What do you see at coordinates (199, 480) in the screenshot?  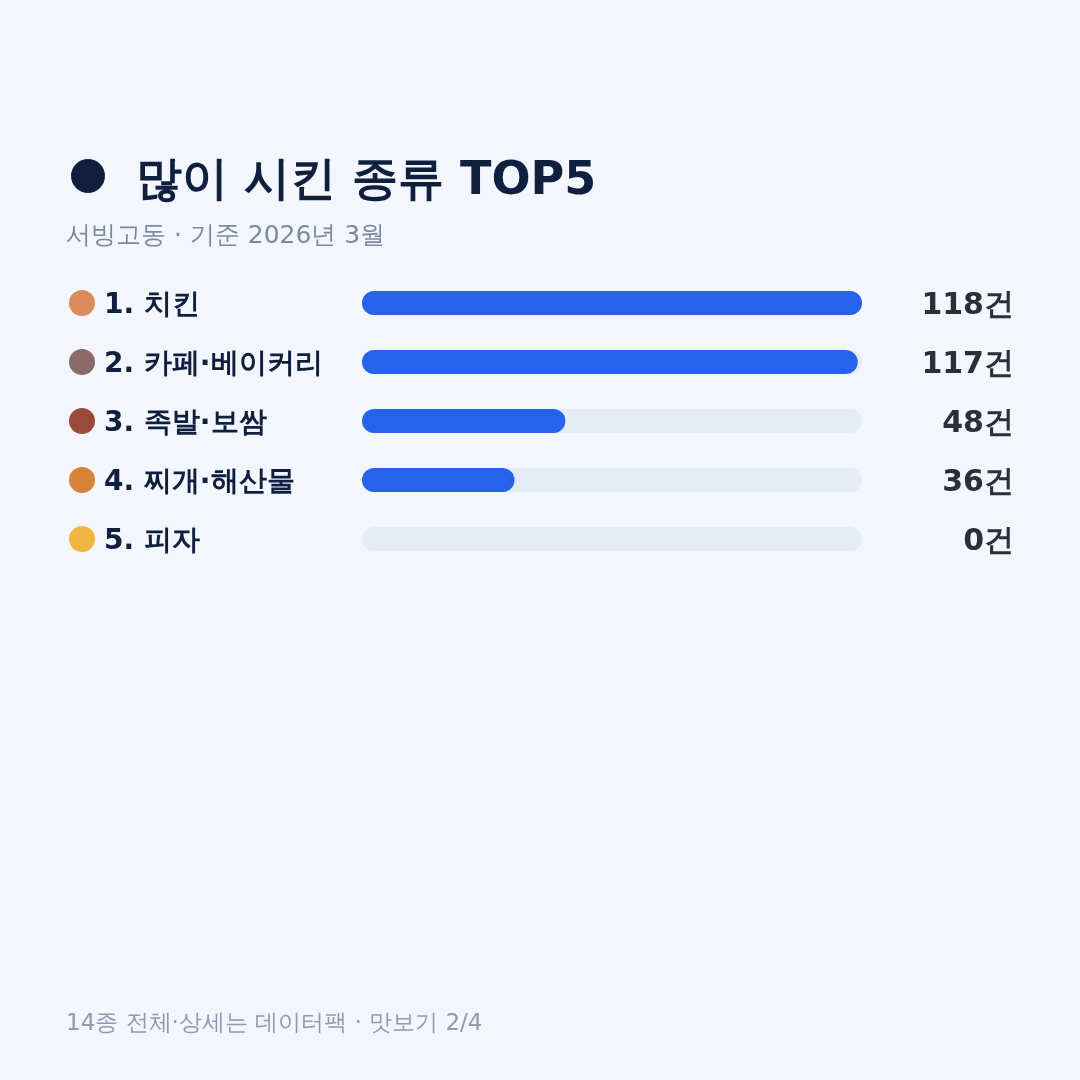 I see `y-tick-label: 4. 찌개·해산물` at bounding box center [199, 480].